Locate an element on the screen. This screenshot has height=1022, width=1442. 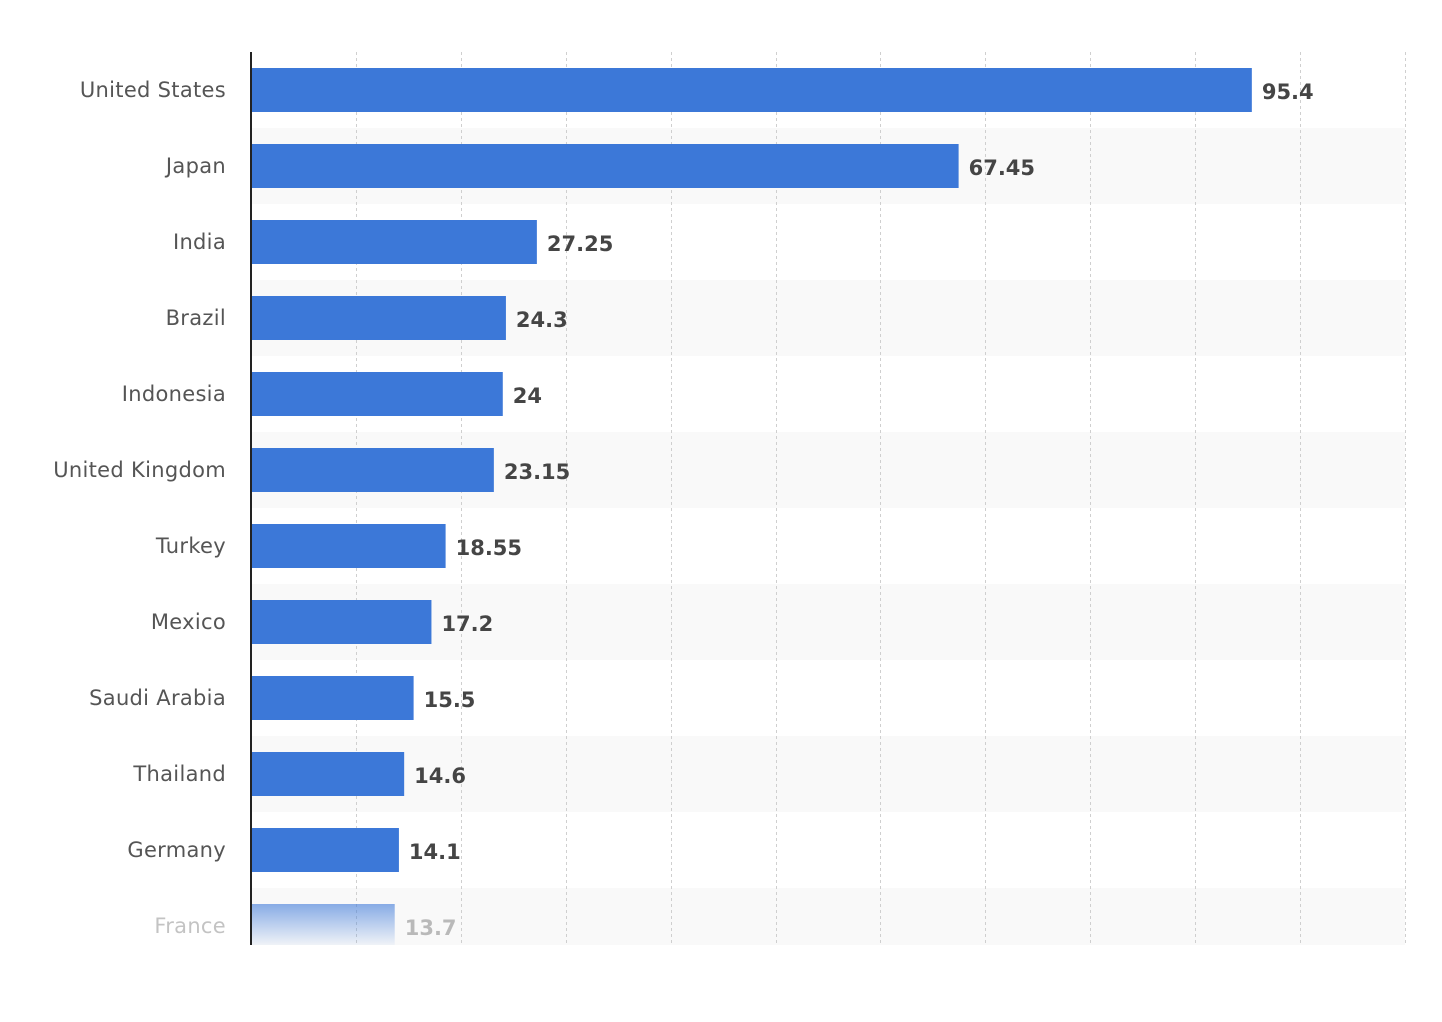
value-label-saudi-arabia: 15.5 is located at coordinates (450, 700).